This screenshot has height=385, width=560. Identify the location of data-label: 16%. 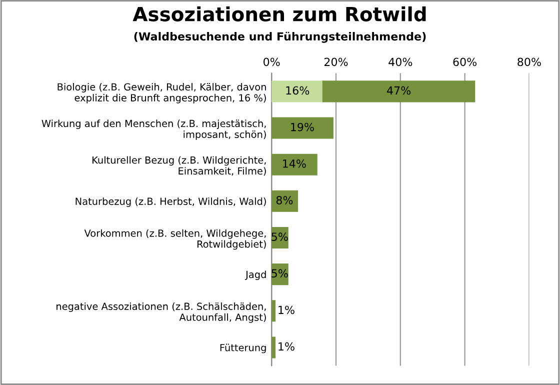
(298, 90).